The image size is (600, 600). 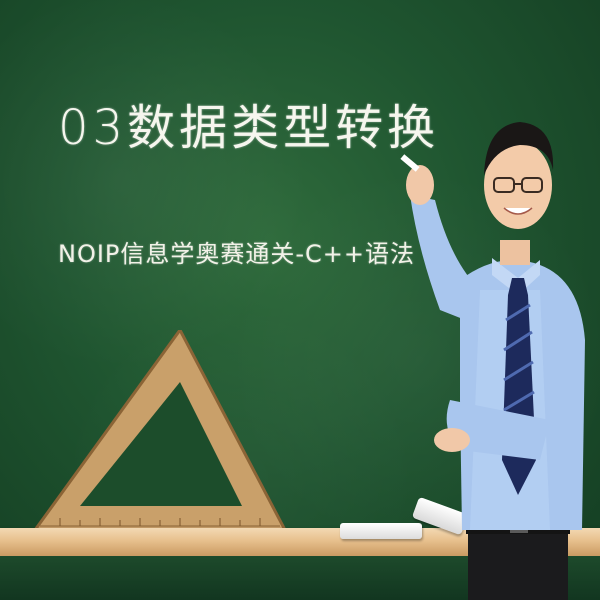 I want to click on course-title: 03数据类型转换, so click(x=249, y=128).